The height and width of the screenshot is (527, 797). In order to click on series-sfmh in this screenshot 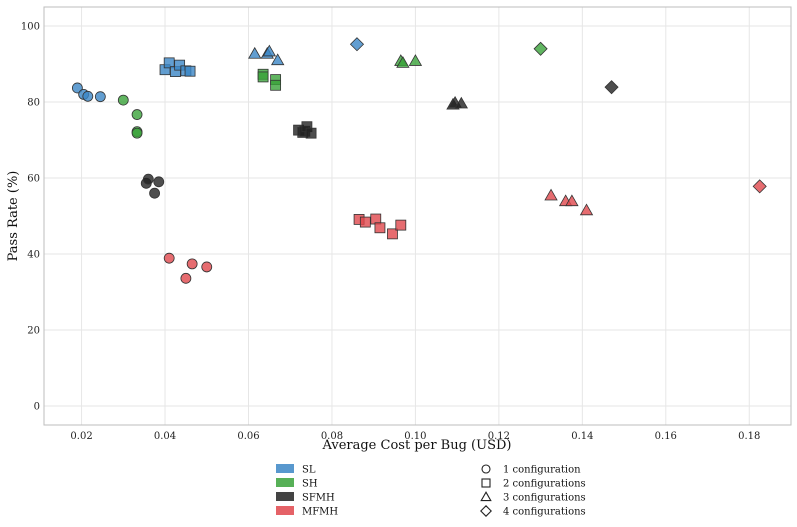, I will do `click(379, 139)`.